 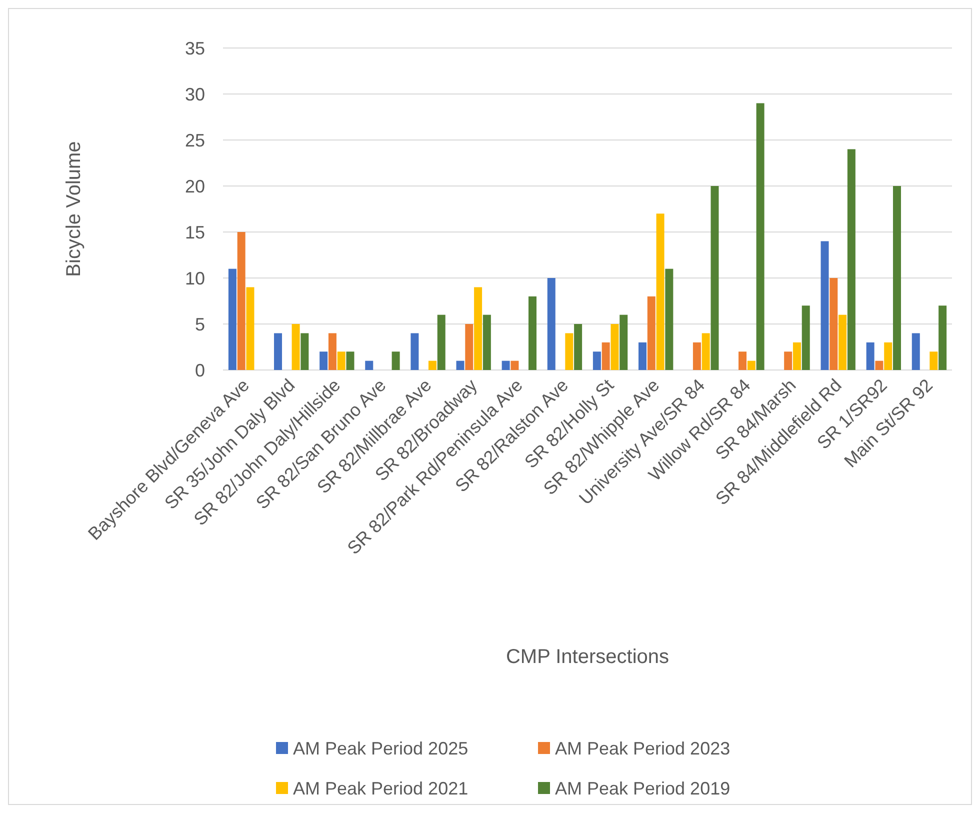 What do you see at coordinates (194, 48) in the screenshot?
I see `y-tick-label: 35` at bounding box center [194, 48].